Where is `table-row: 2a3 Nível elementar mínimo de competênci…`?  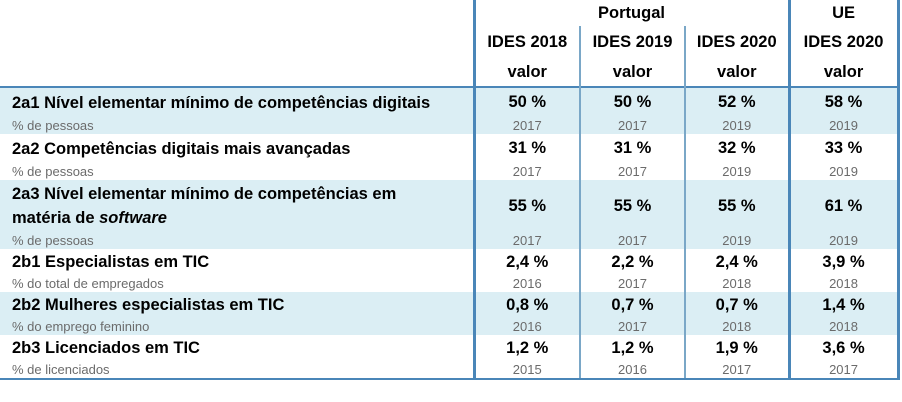 table-row: 2a3 Nível elementar mínimo de competênci… is located at coordinates (450, 206).